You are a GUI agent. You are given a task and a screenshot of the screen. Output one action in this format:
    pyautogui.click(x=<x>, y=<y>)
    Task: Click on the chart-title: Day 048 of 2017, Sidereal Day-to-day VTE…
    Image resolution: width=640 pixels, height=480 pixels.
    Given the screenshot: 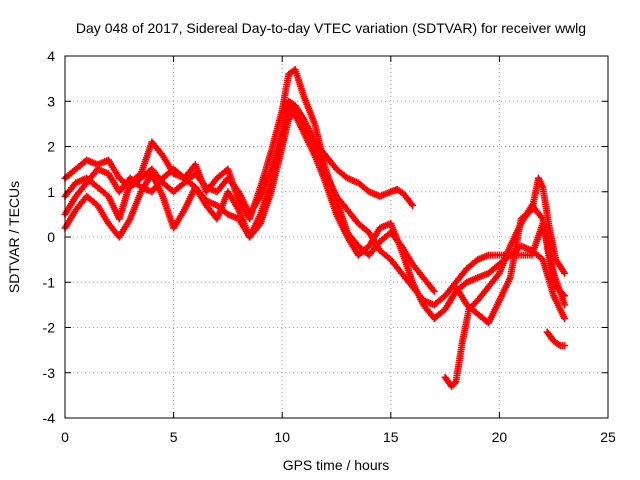 What is the action you would take?
    pyautogui.click(x=331, y=28)
    